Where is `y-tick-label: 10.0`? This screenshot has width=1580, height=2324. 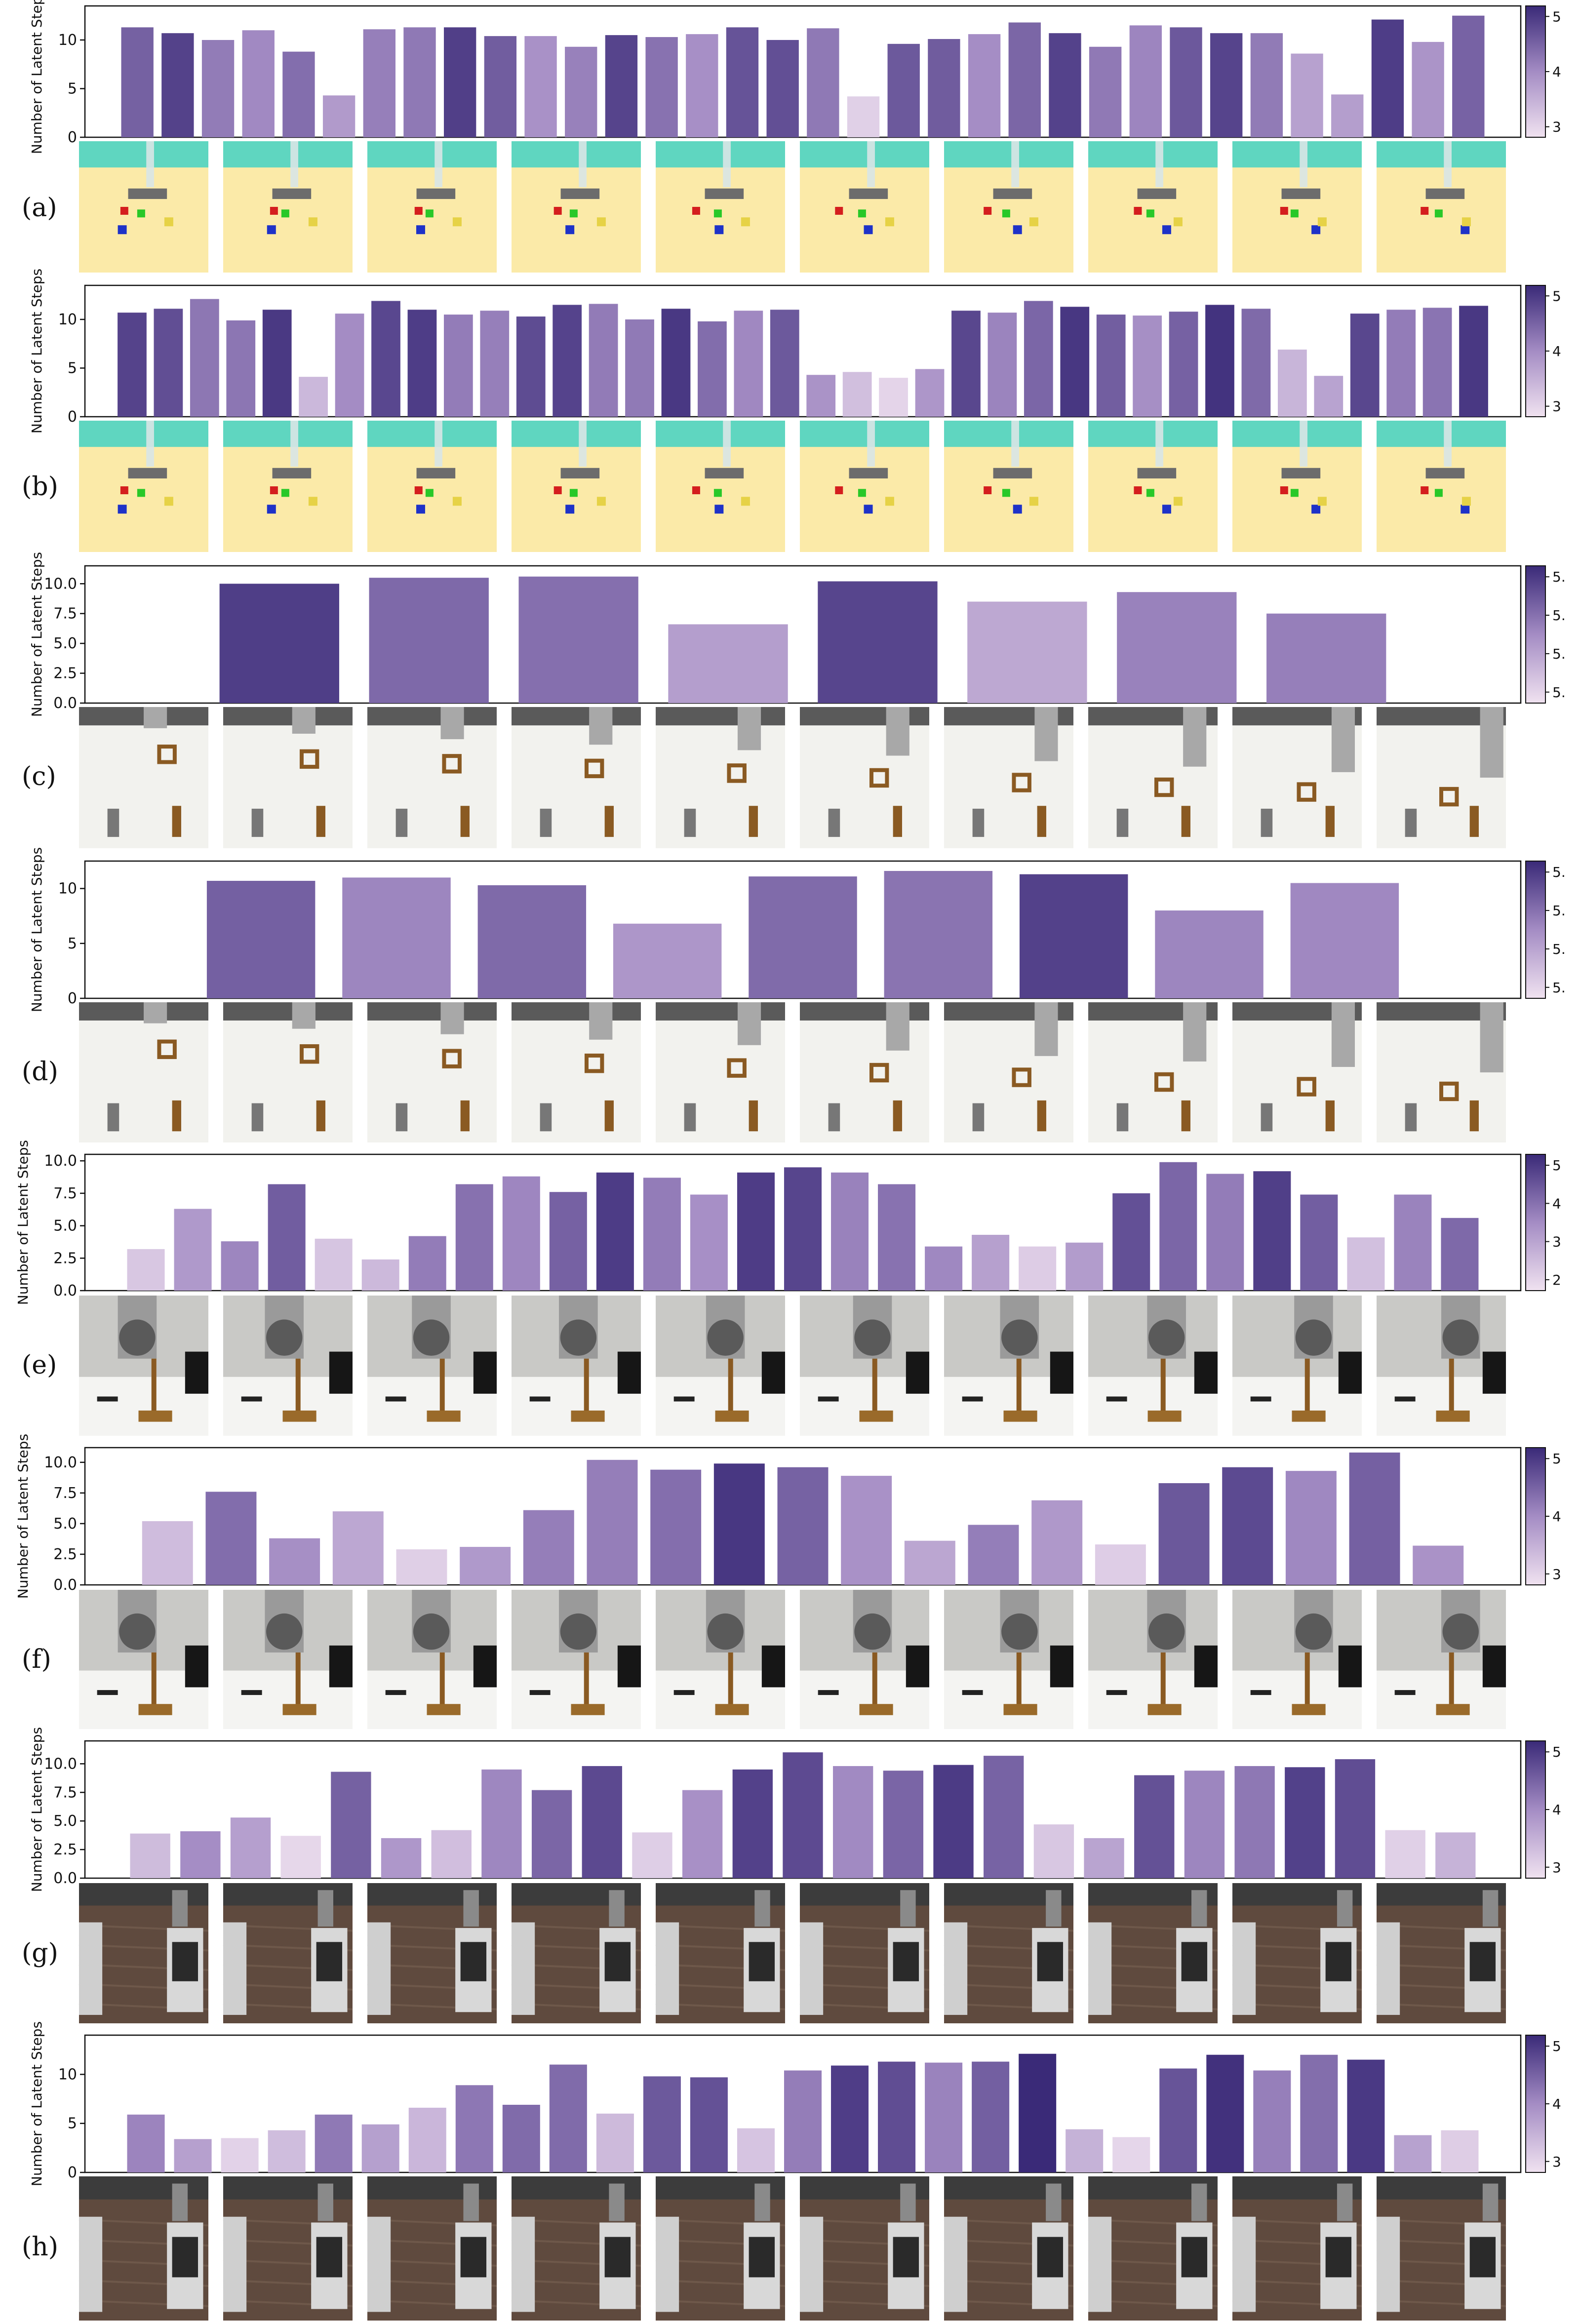 y-tick-label: 10.0 is located at coordinates (61, 1764).